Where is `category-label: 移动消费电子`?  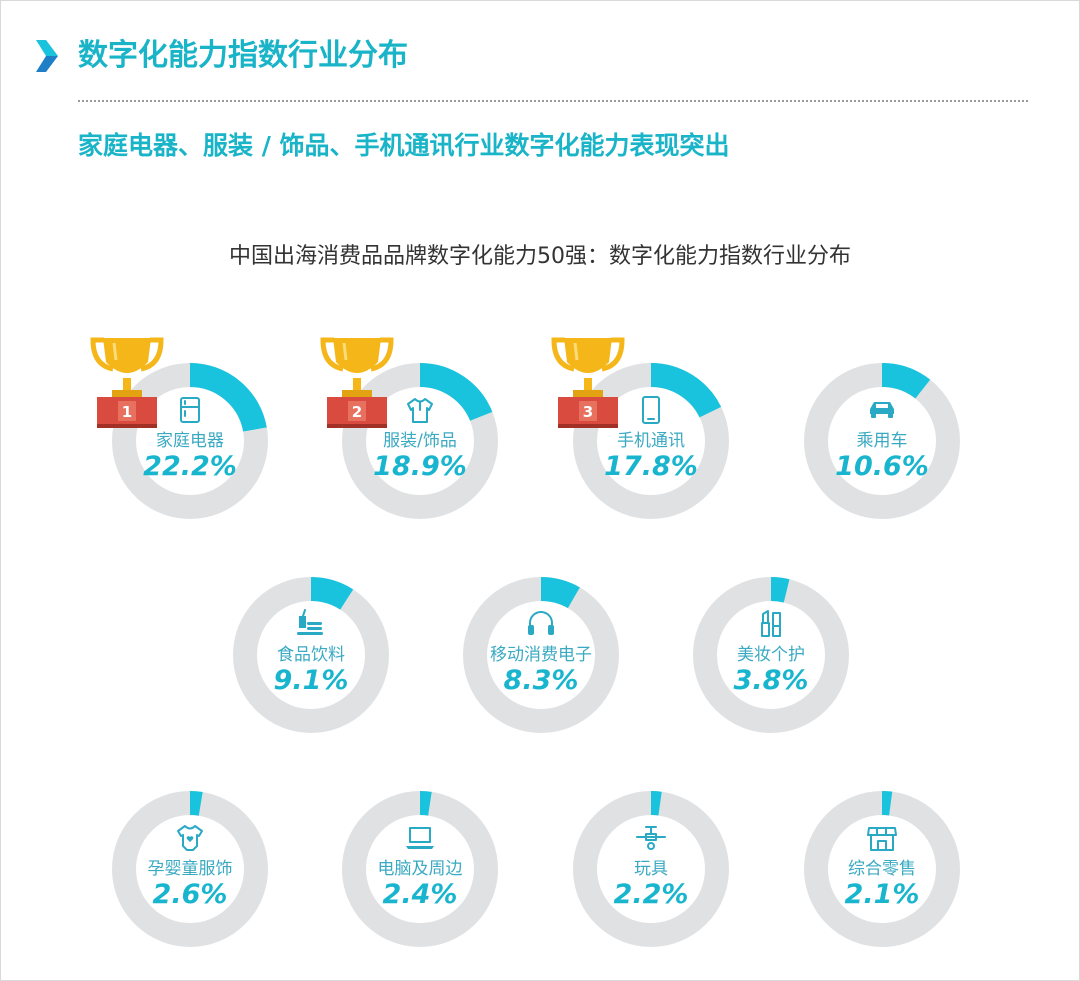 category-label: 移动消费电子 is located at coordinates (541, 655).